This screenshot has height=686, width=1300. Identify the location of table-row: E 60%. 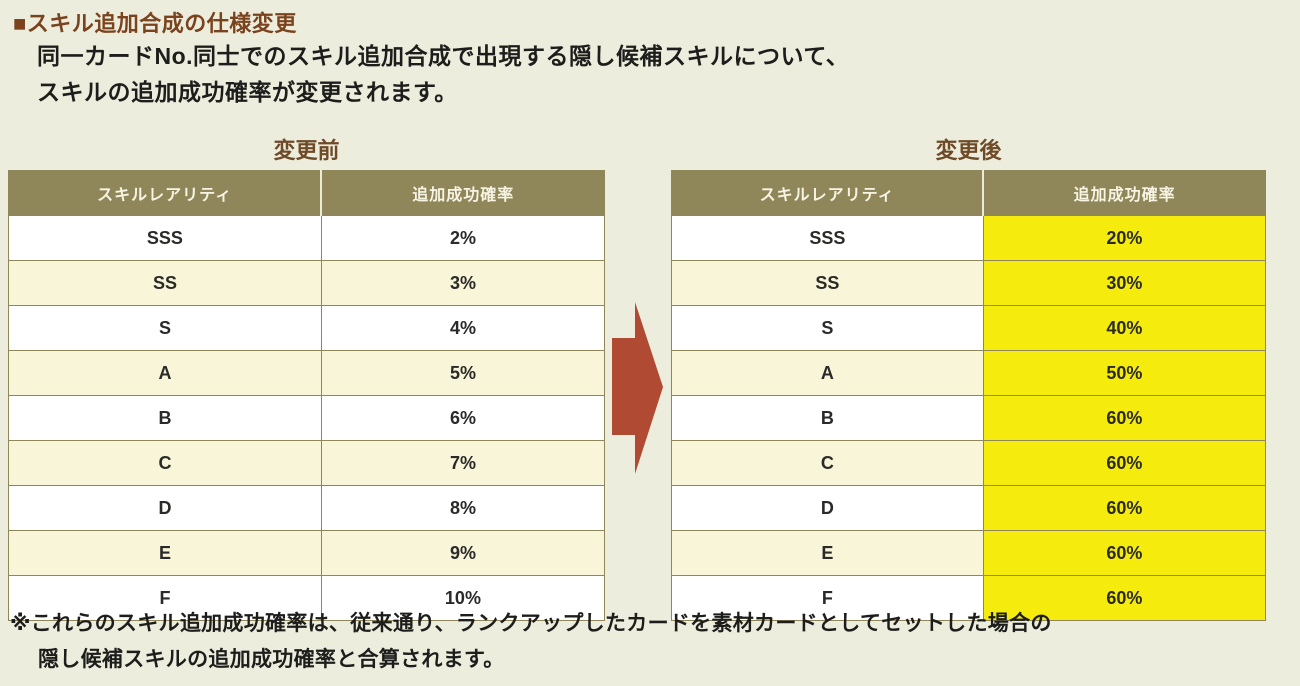
(969, 553).